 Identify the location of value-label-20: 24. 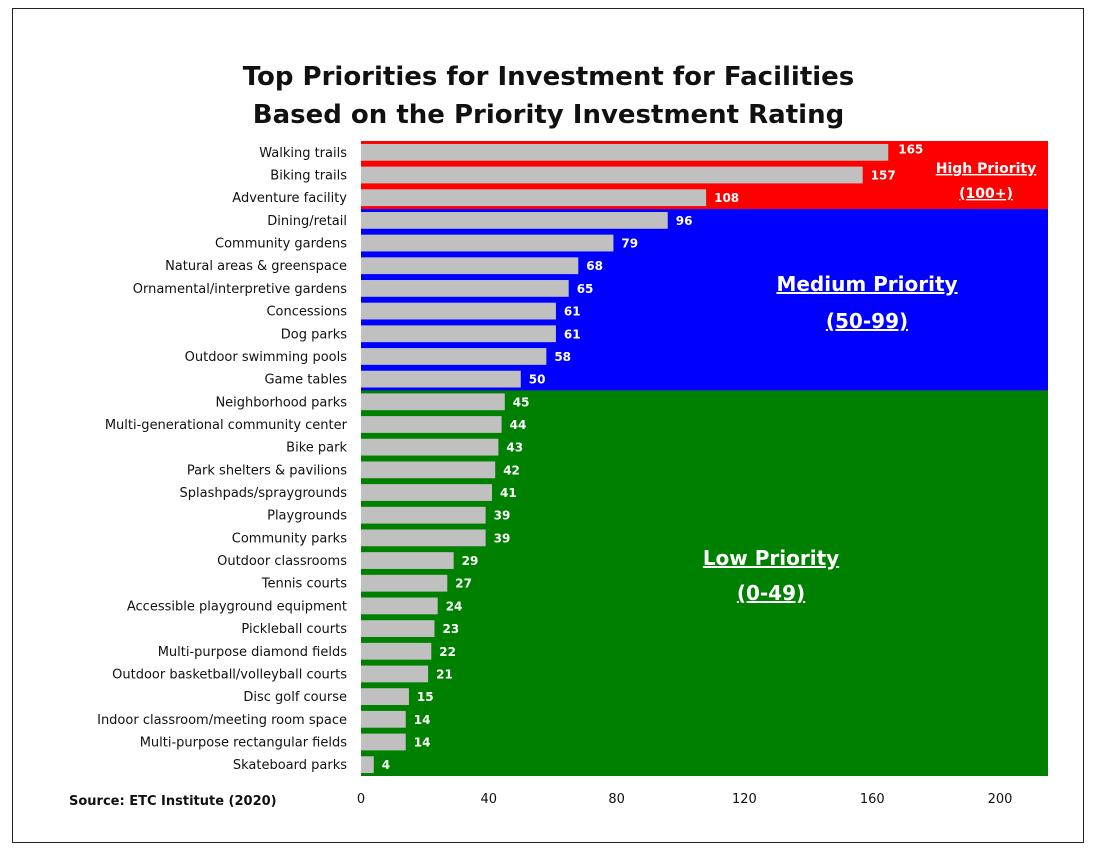
(454, 606).